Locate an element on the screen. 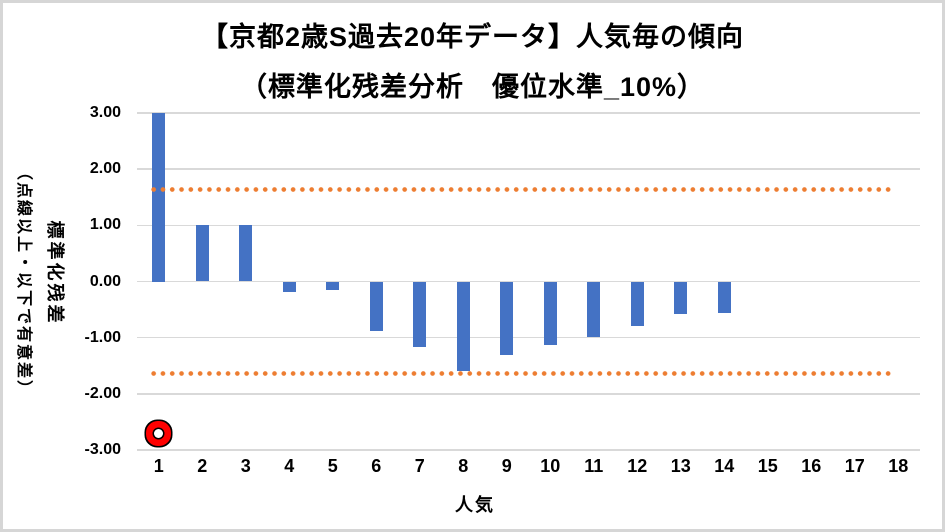 Image resolution: width=945 pixels, height=532 pixels. x-axis-tick-label: 16 is located at coordinates (811, 466).